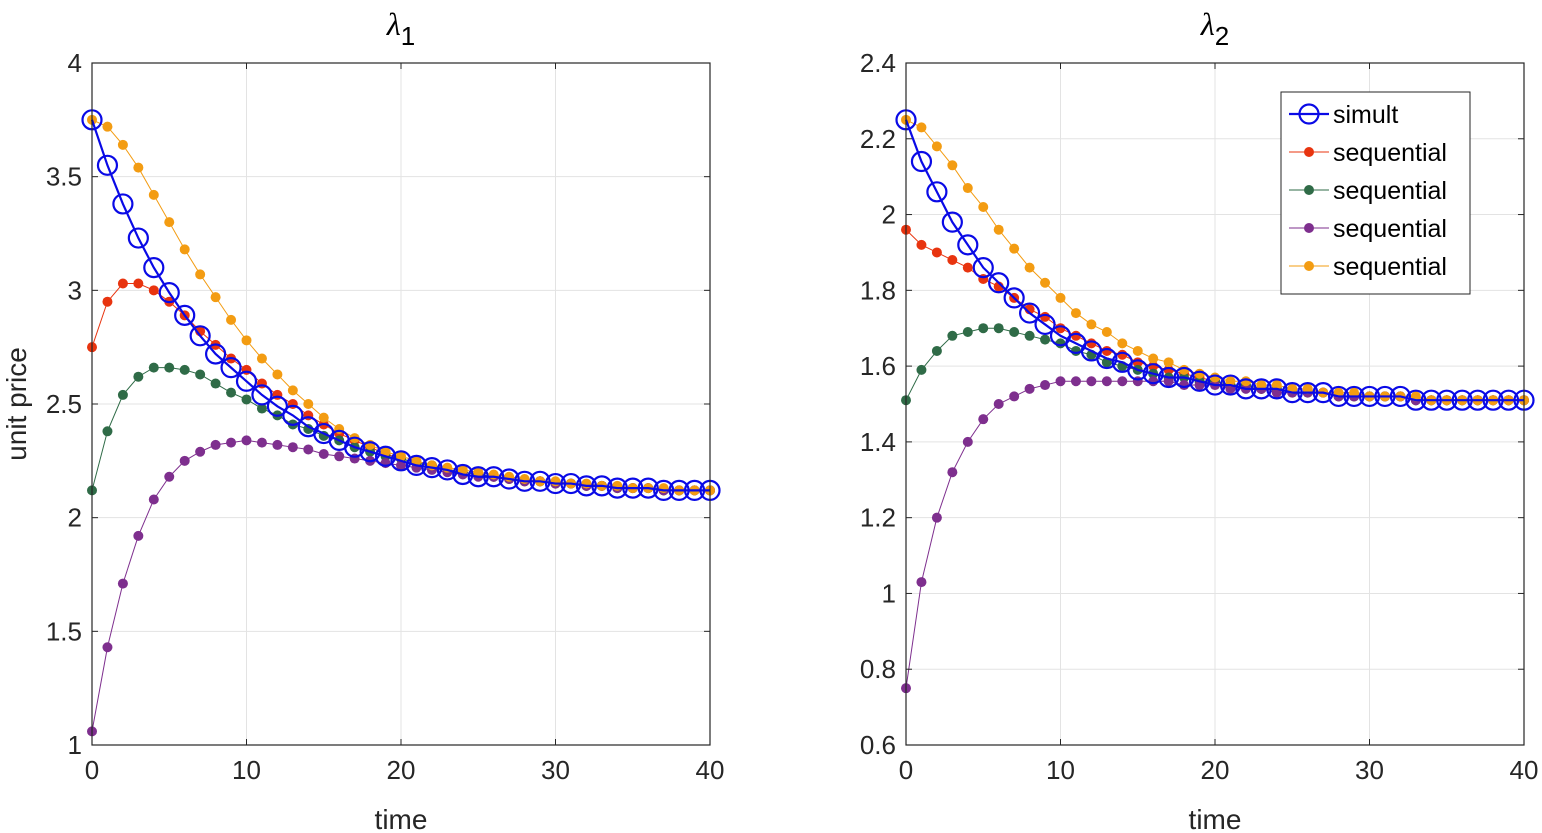 This screenshot has height=833, width=1542. What do you see at coordinates (1524, 770) in the screenshot?
I see `x-tick-label: 40` at bounding box center [1524, 770].